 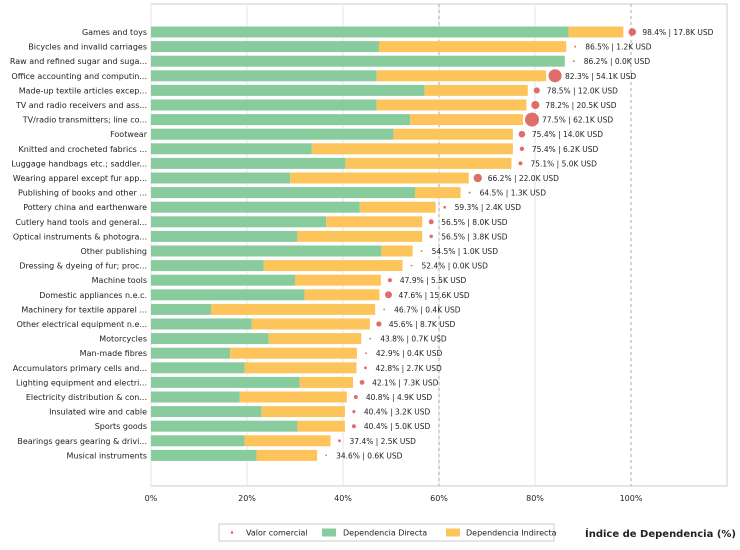 I want to click on bar-row: Man-made fibres 42.9% | 0.4K USD, so click(x=261, y=353).